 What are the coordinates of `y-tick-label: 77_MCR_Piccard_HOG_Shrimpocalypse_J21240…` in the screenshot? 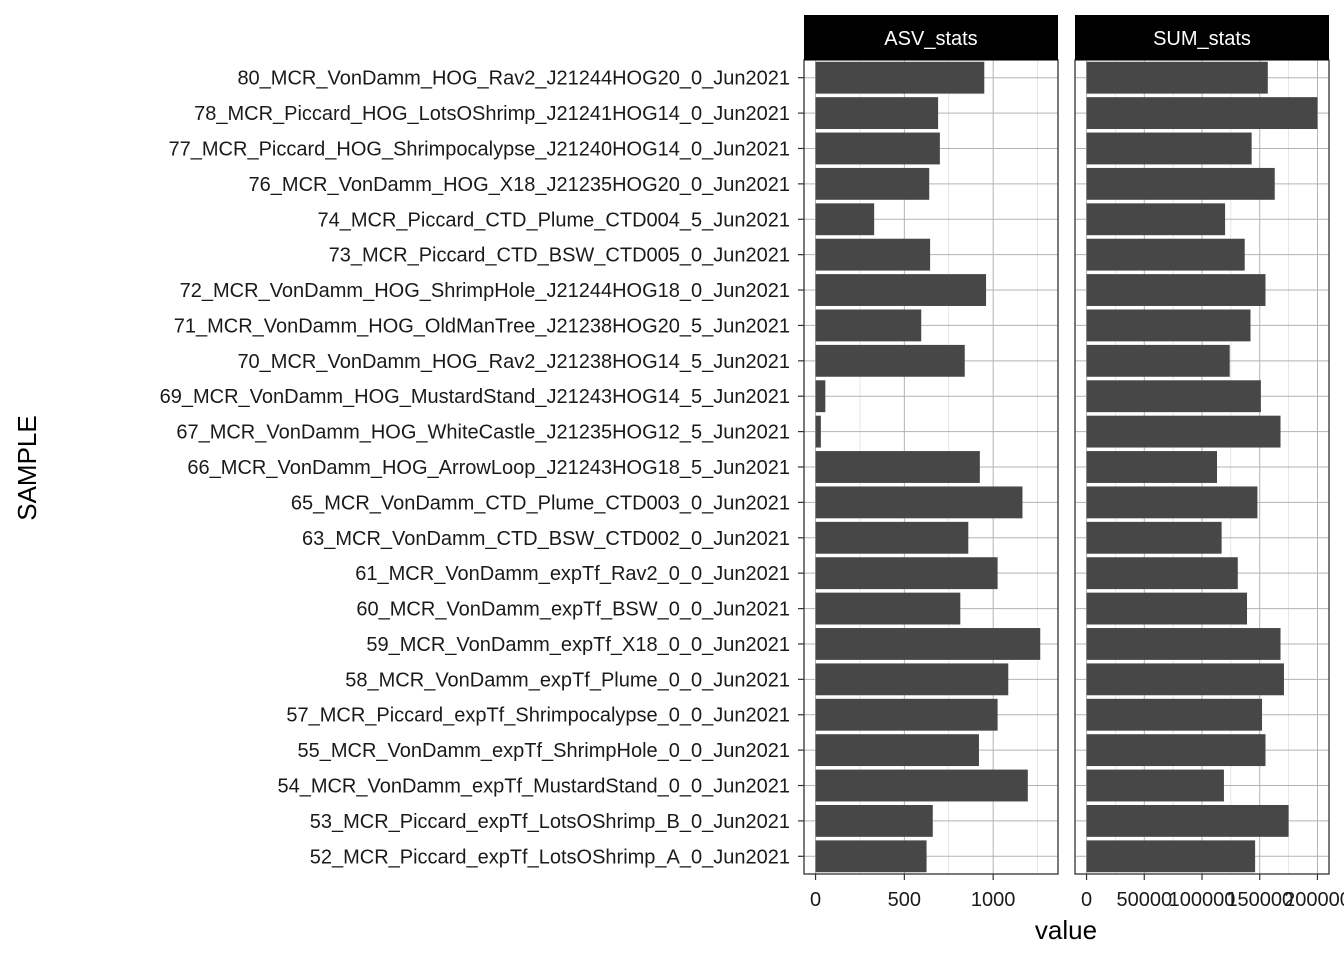 It's located at (479, 149).